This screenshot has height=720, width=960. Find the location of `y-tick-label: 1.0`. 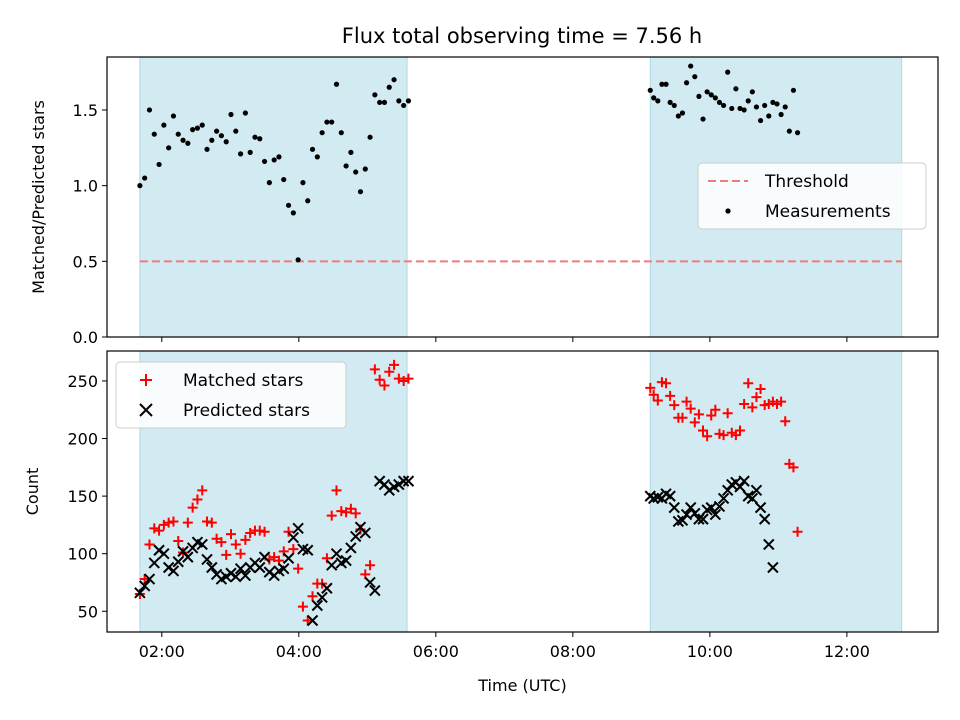

y-tick-label: 1.0 is located at coordinates (85, 186).